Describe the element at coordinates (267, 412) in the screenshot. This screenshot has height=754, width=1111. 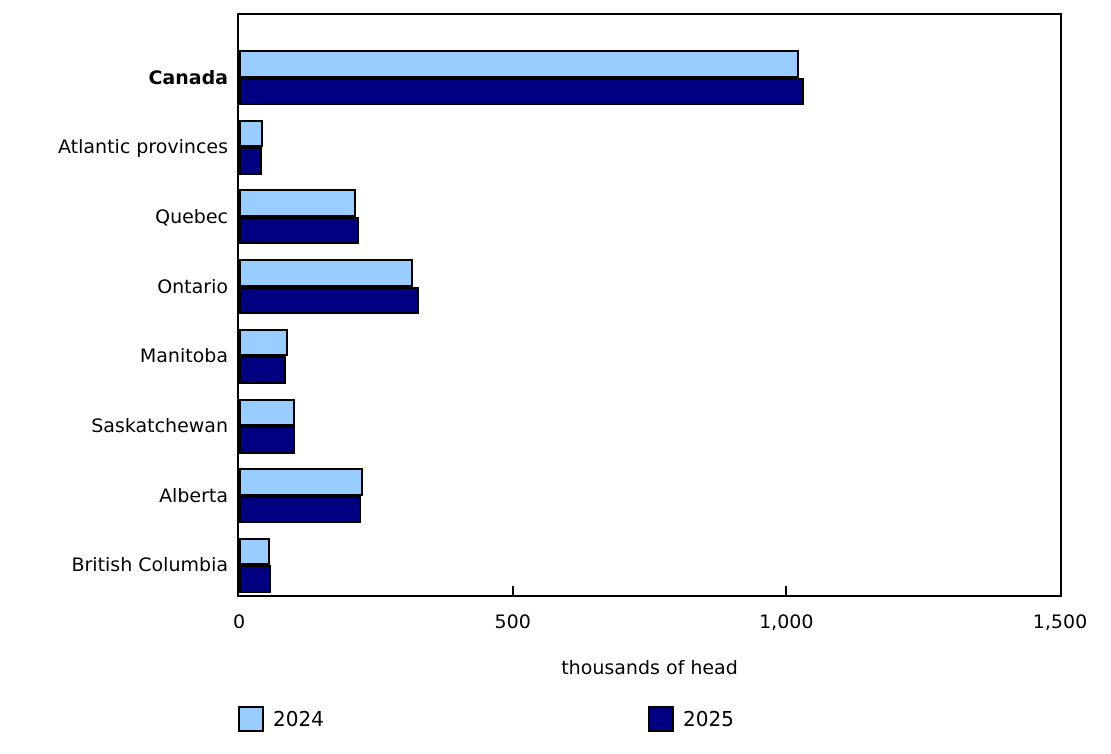
I see `bar-2024-saskatchewan` at that location.